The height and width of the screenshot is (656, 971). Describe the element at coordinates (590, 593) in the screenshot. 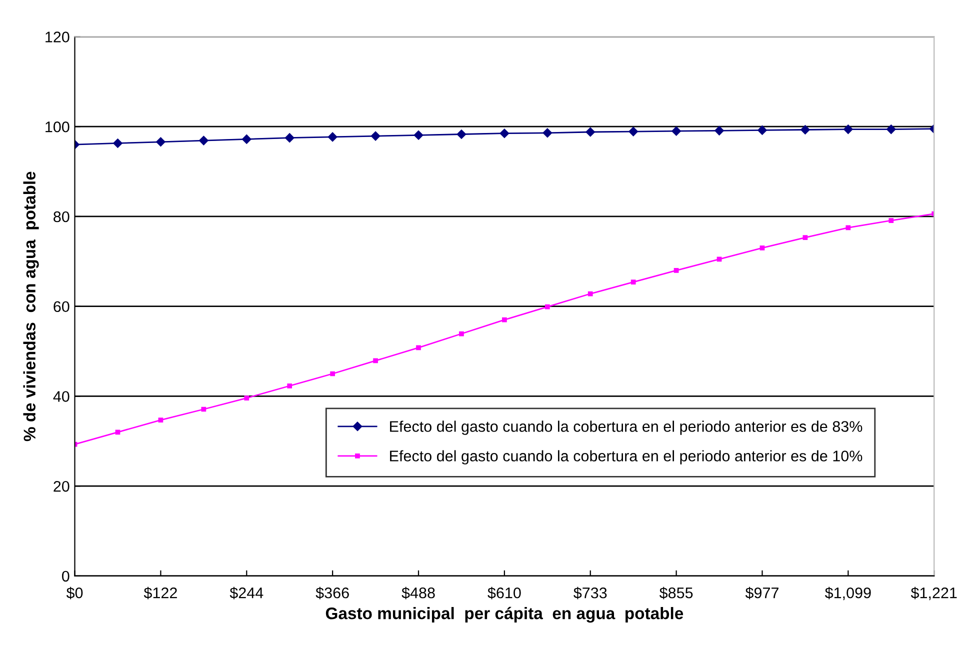

I see `x-tick-label: $733` at that location.